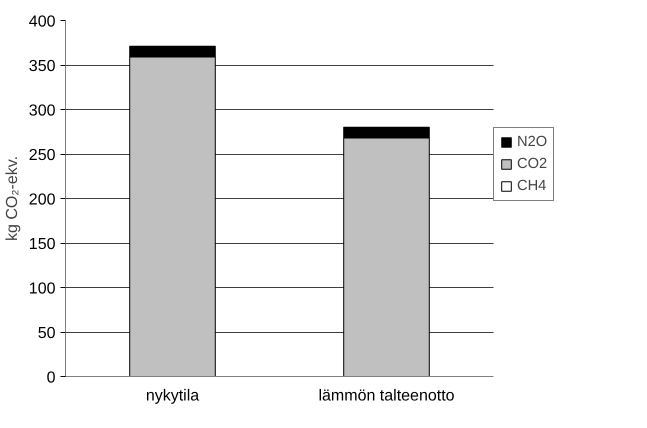 This screenshot has height=428, width=647. What do you see at coordinates (532, 164) in the screenshot?
I see `legend-label: CO2` at bounding box center [532, 164].